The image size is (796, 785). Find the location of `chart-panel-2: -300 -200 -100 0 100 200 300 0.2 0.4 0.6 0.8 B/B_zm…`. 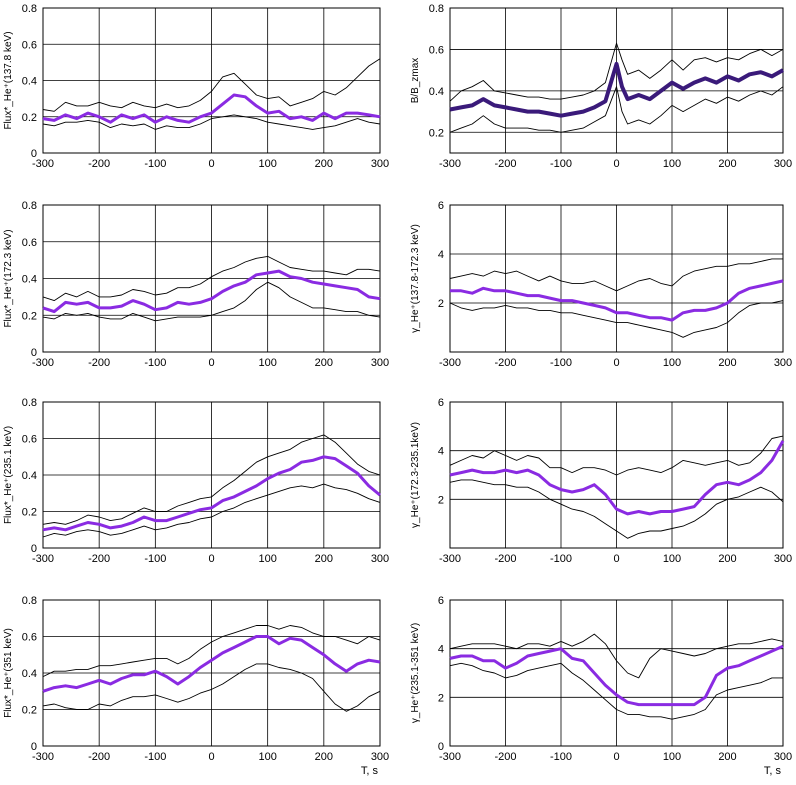

chart-panel-2: -300 -200 -100 0 100 200 300 0.2 0.4 0.6 0.8 B/B_zm… is located at coordinates (601, 86).